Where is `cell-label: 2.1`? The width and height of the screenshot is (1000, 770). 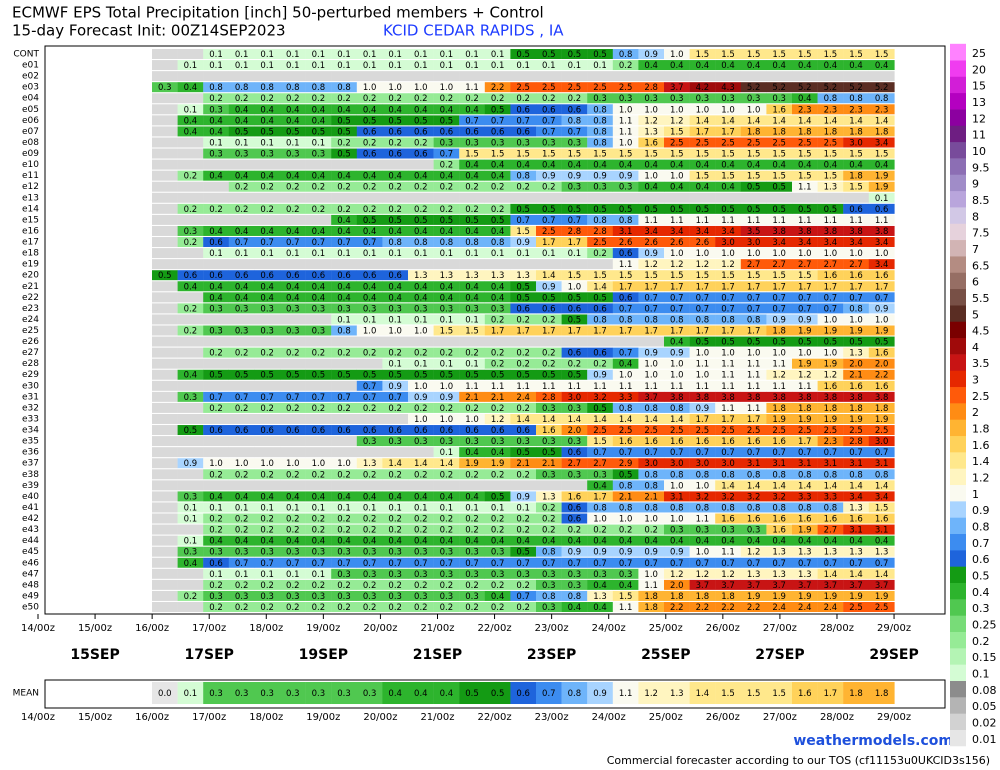 cell-label: 2.1 is located at coordinates (523, 464).